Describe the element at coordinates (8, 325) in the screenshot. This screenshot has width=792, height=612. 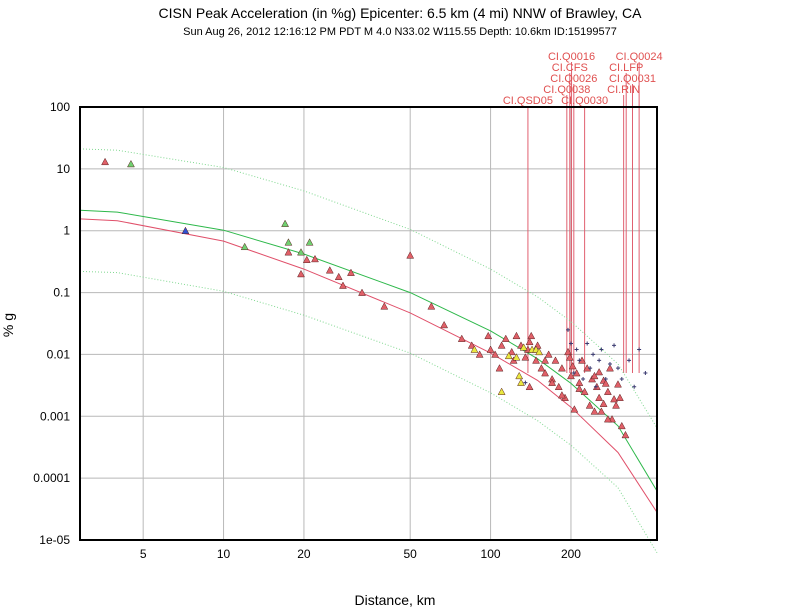
I see `y-axis-label: % g` at that location.